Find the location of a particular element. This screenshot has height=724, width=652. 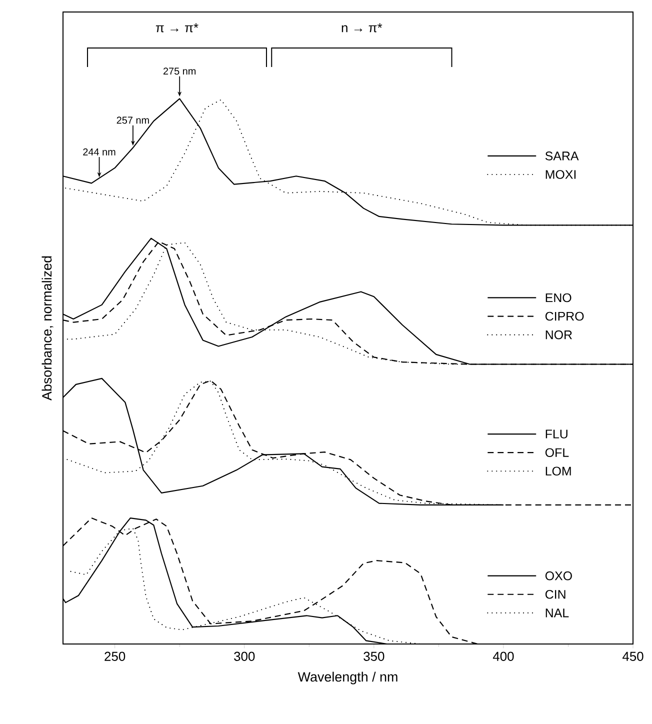

x-tick-label: 350 is located at coordinates (374, 656).